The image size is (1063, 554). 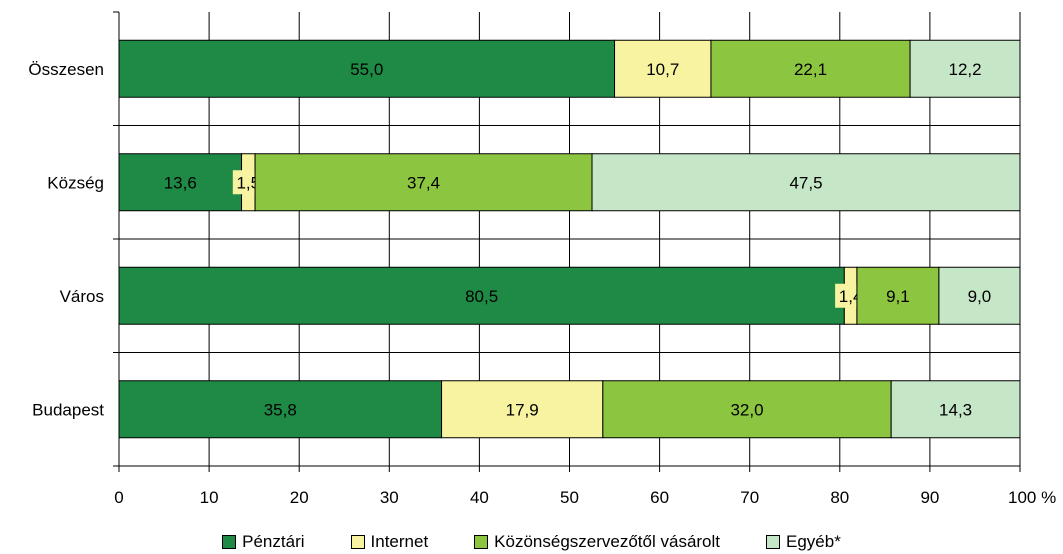 I want to click on x-tick-label: 90, so click(x=929, y=497).